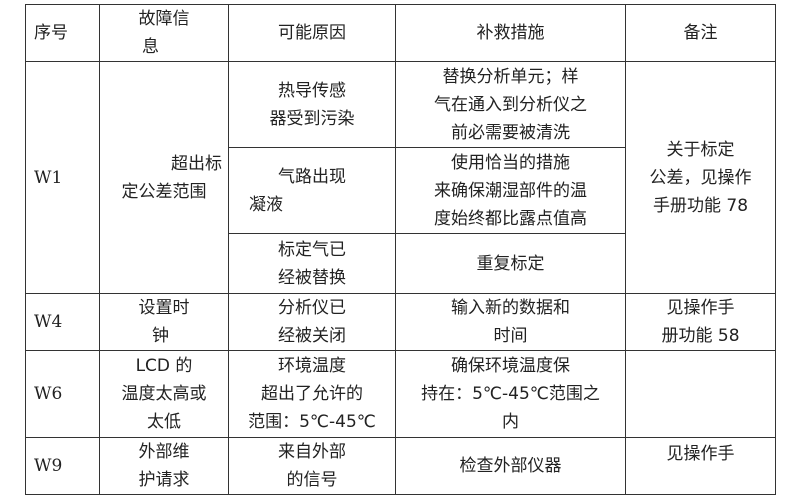 Image resolution: width=800 pixels, height=500 pixels. Describe the element at coordinates (164, 308) in the screenshot. I see `cell-text: 设置时` at that location.